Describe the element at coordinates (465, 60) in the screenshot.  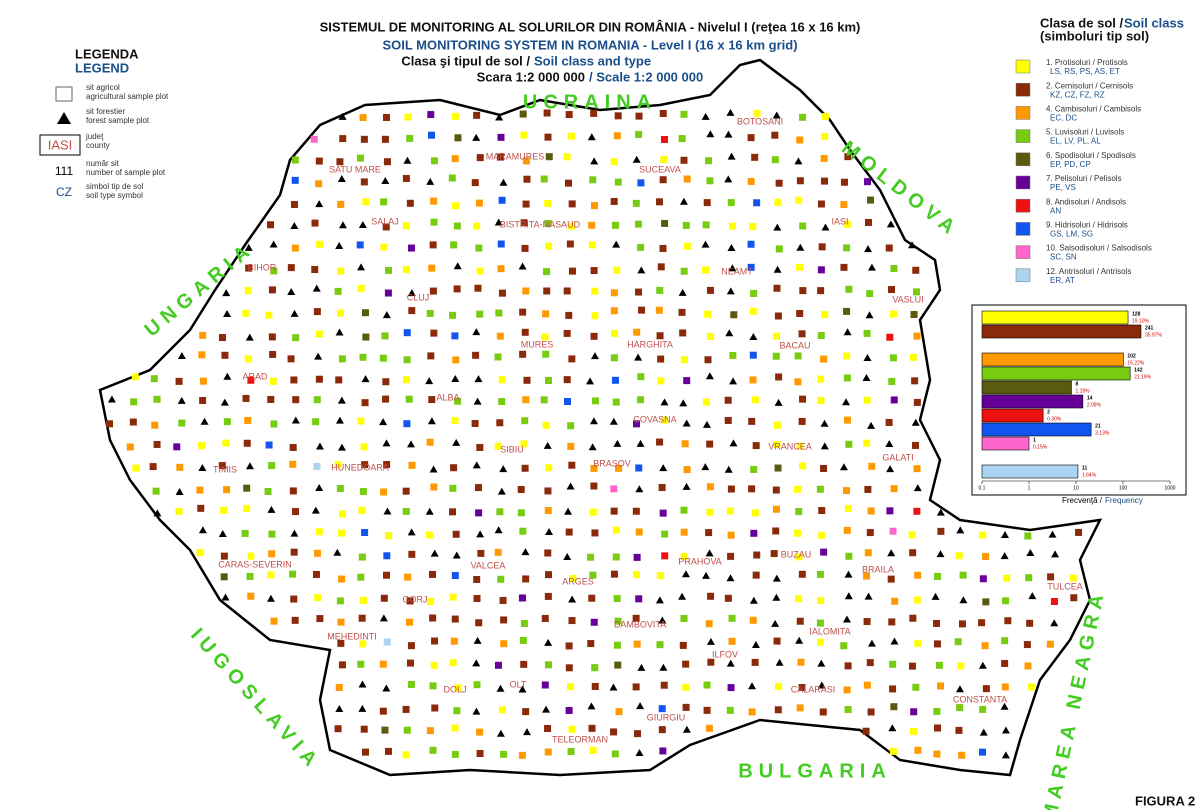
I see `class-title-ro: Clasa şi tipul de sol /` at that location.